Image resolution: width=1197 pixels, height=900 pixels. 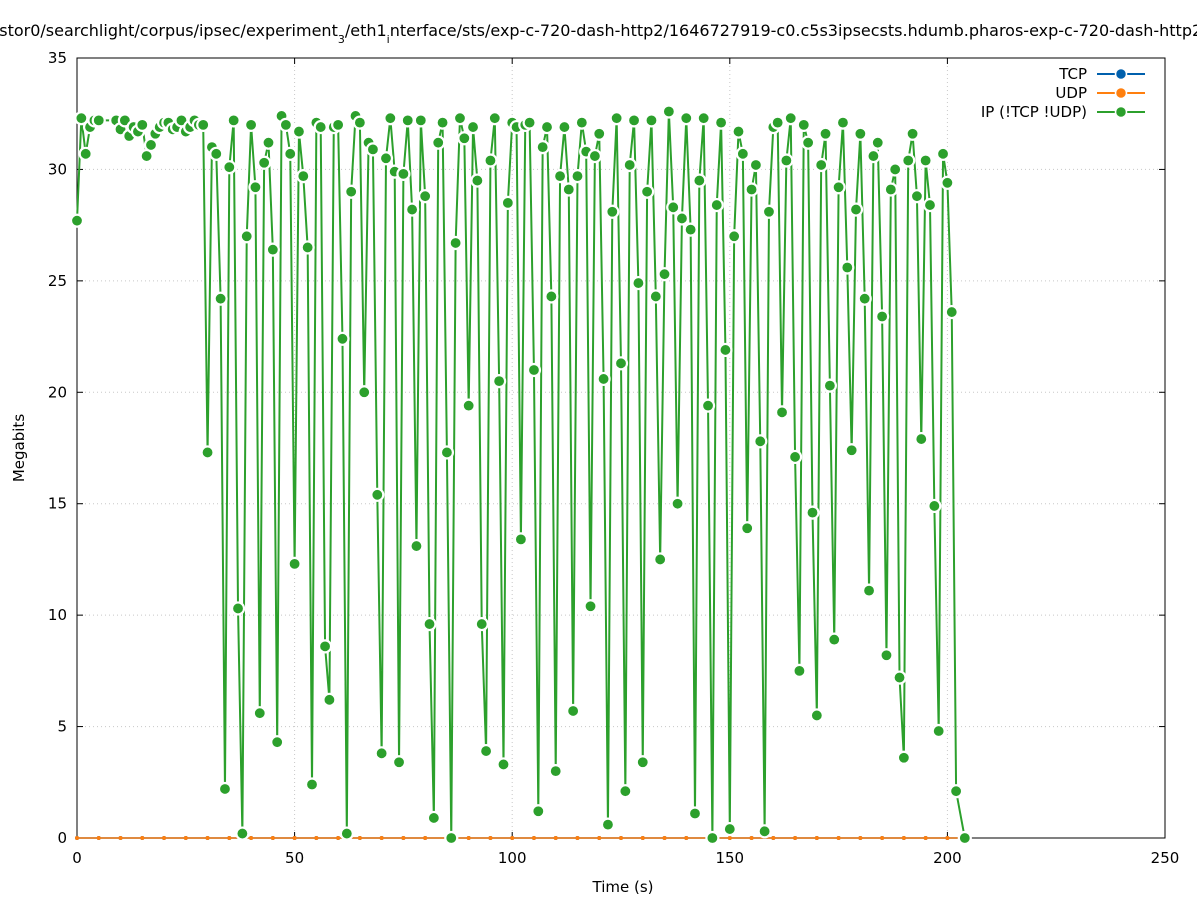 I want to click on x-tick-label: 250, so click(x=1165, y=858).